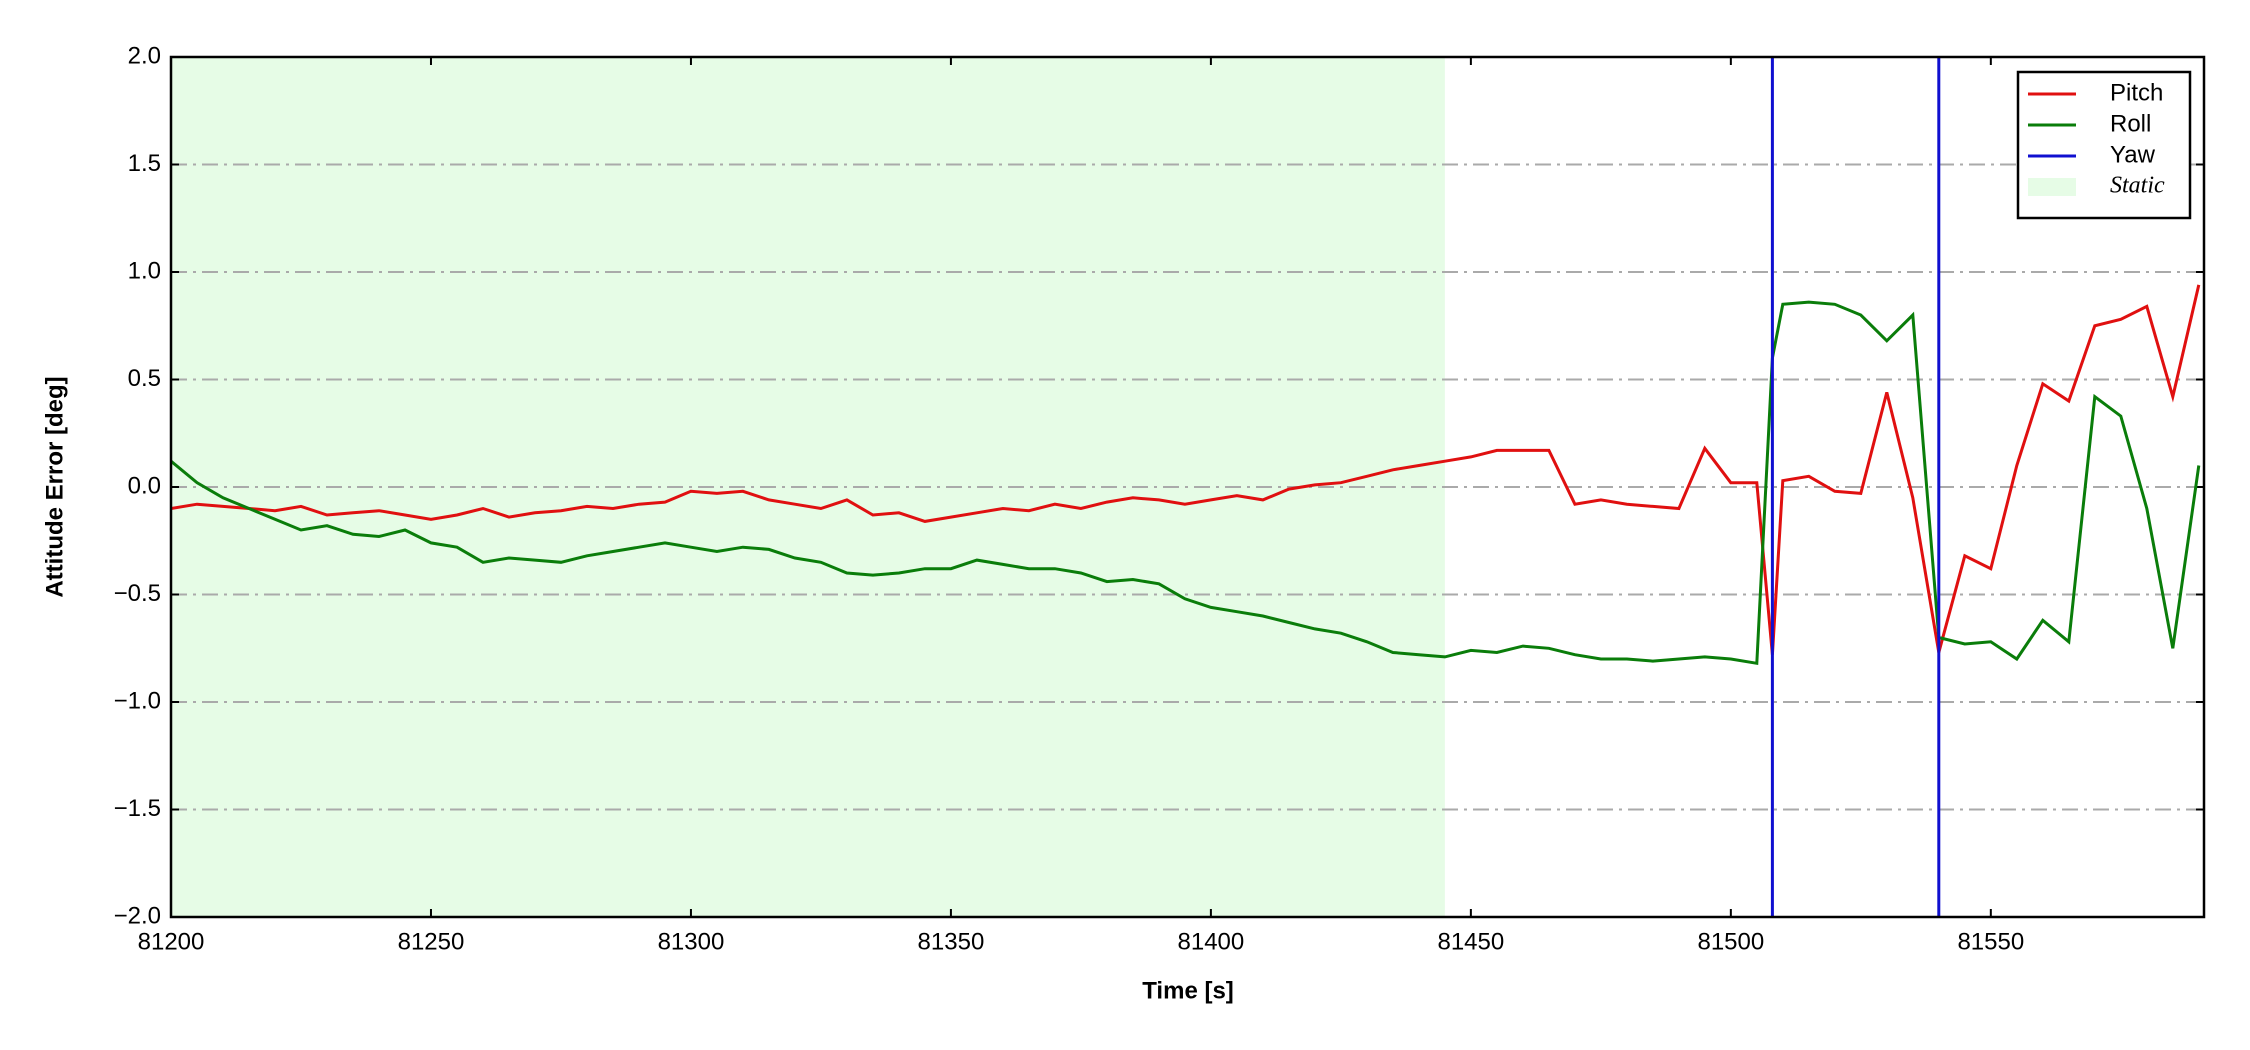 The width and height of the screenshot is (2250, 1050). What do you see at coordinates (1730, 941) in the screenshot?
I see `x-tick-label: 81500` at bounding box center [1730, 941].